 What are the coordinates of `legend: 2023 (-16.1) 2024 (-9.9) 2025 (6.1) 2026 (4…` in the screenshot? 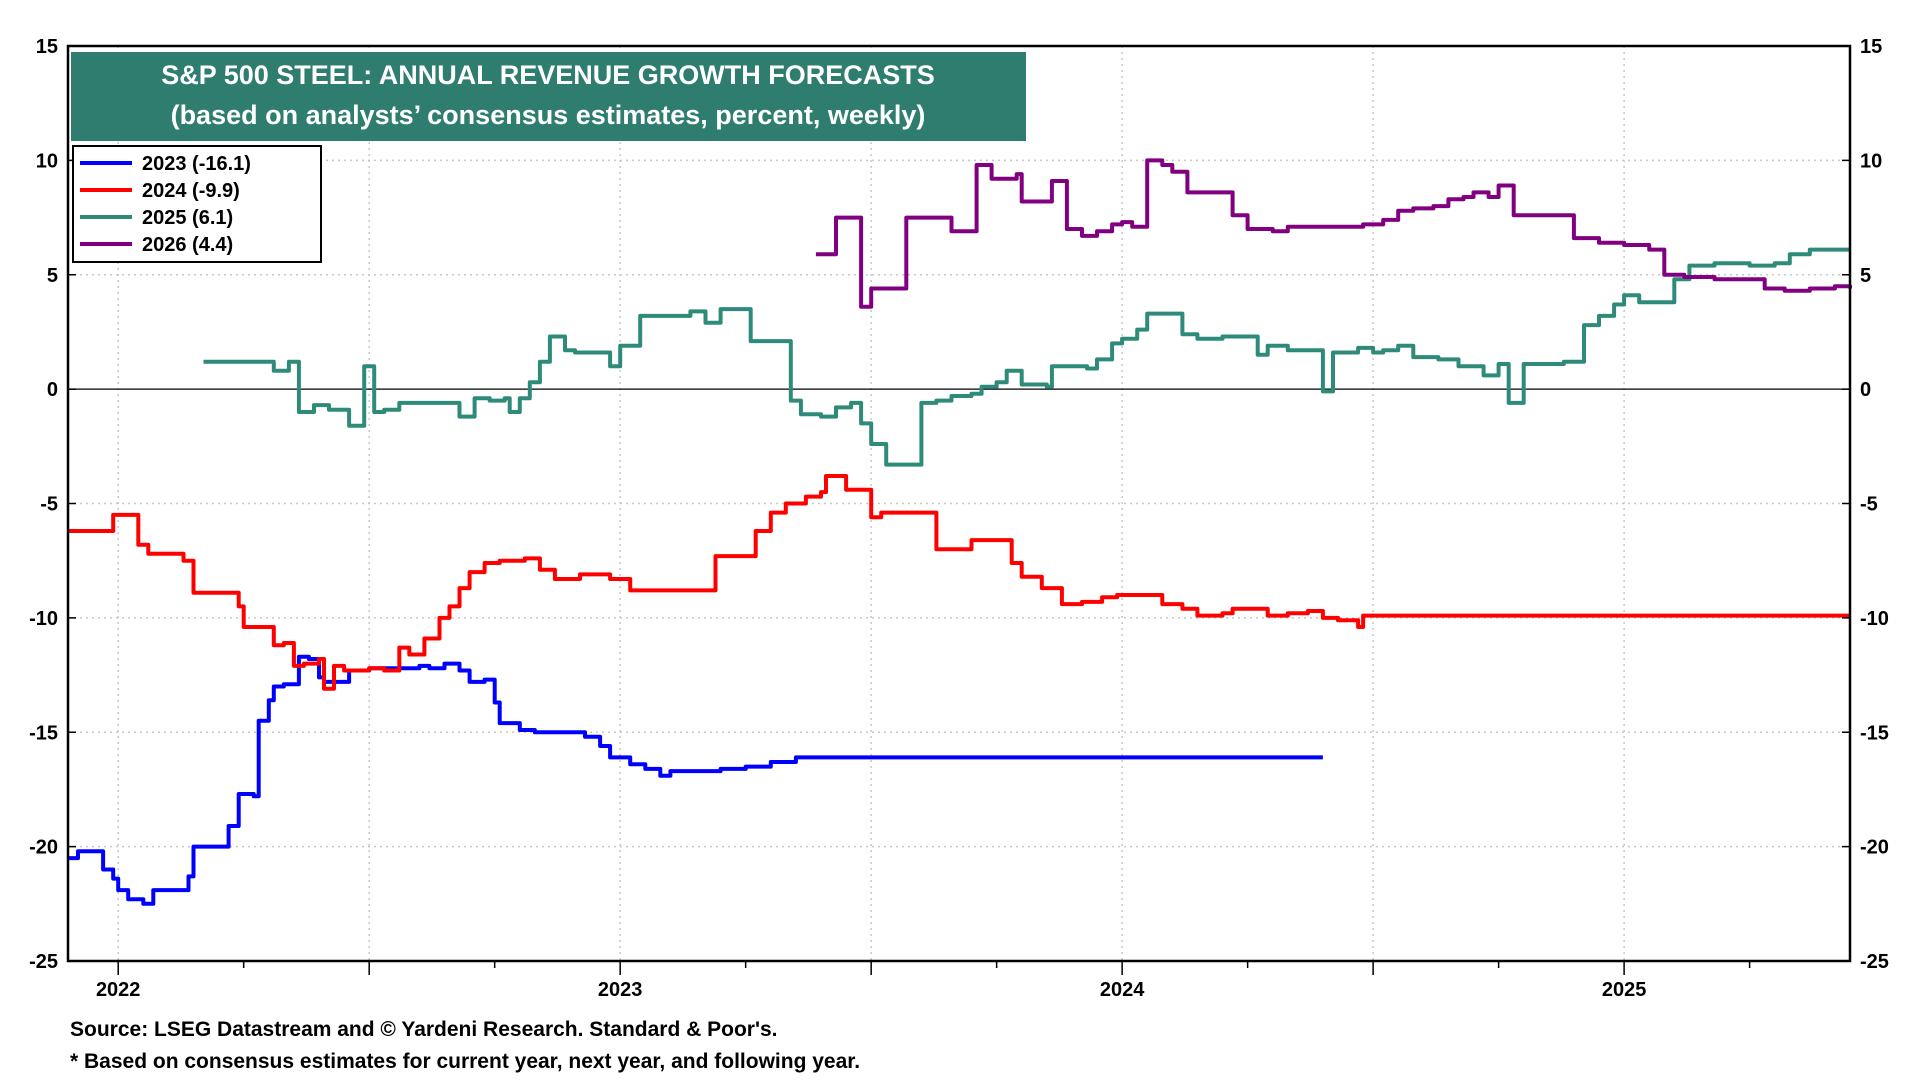 It's located at (197, 204).